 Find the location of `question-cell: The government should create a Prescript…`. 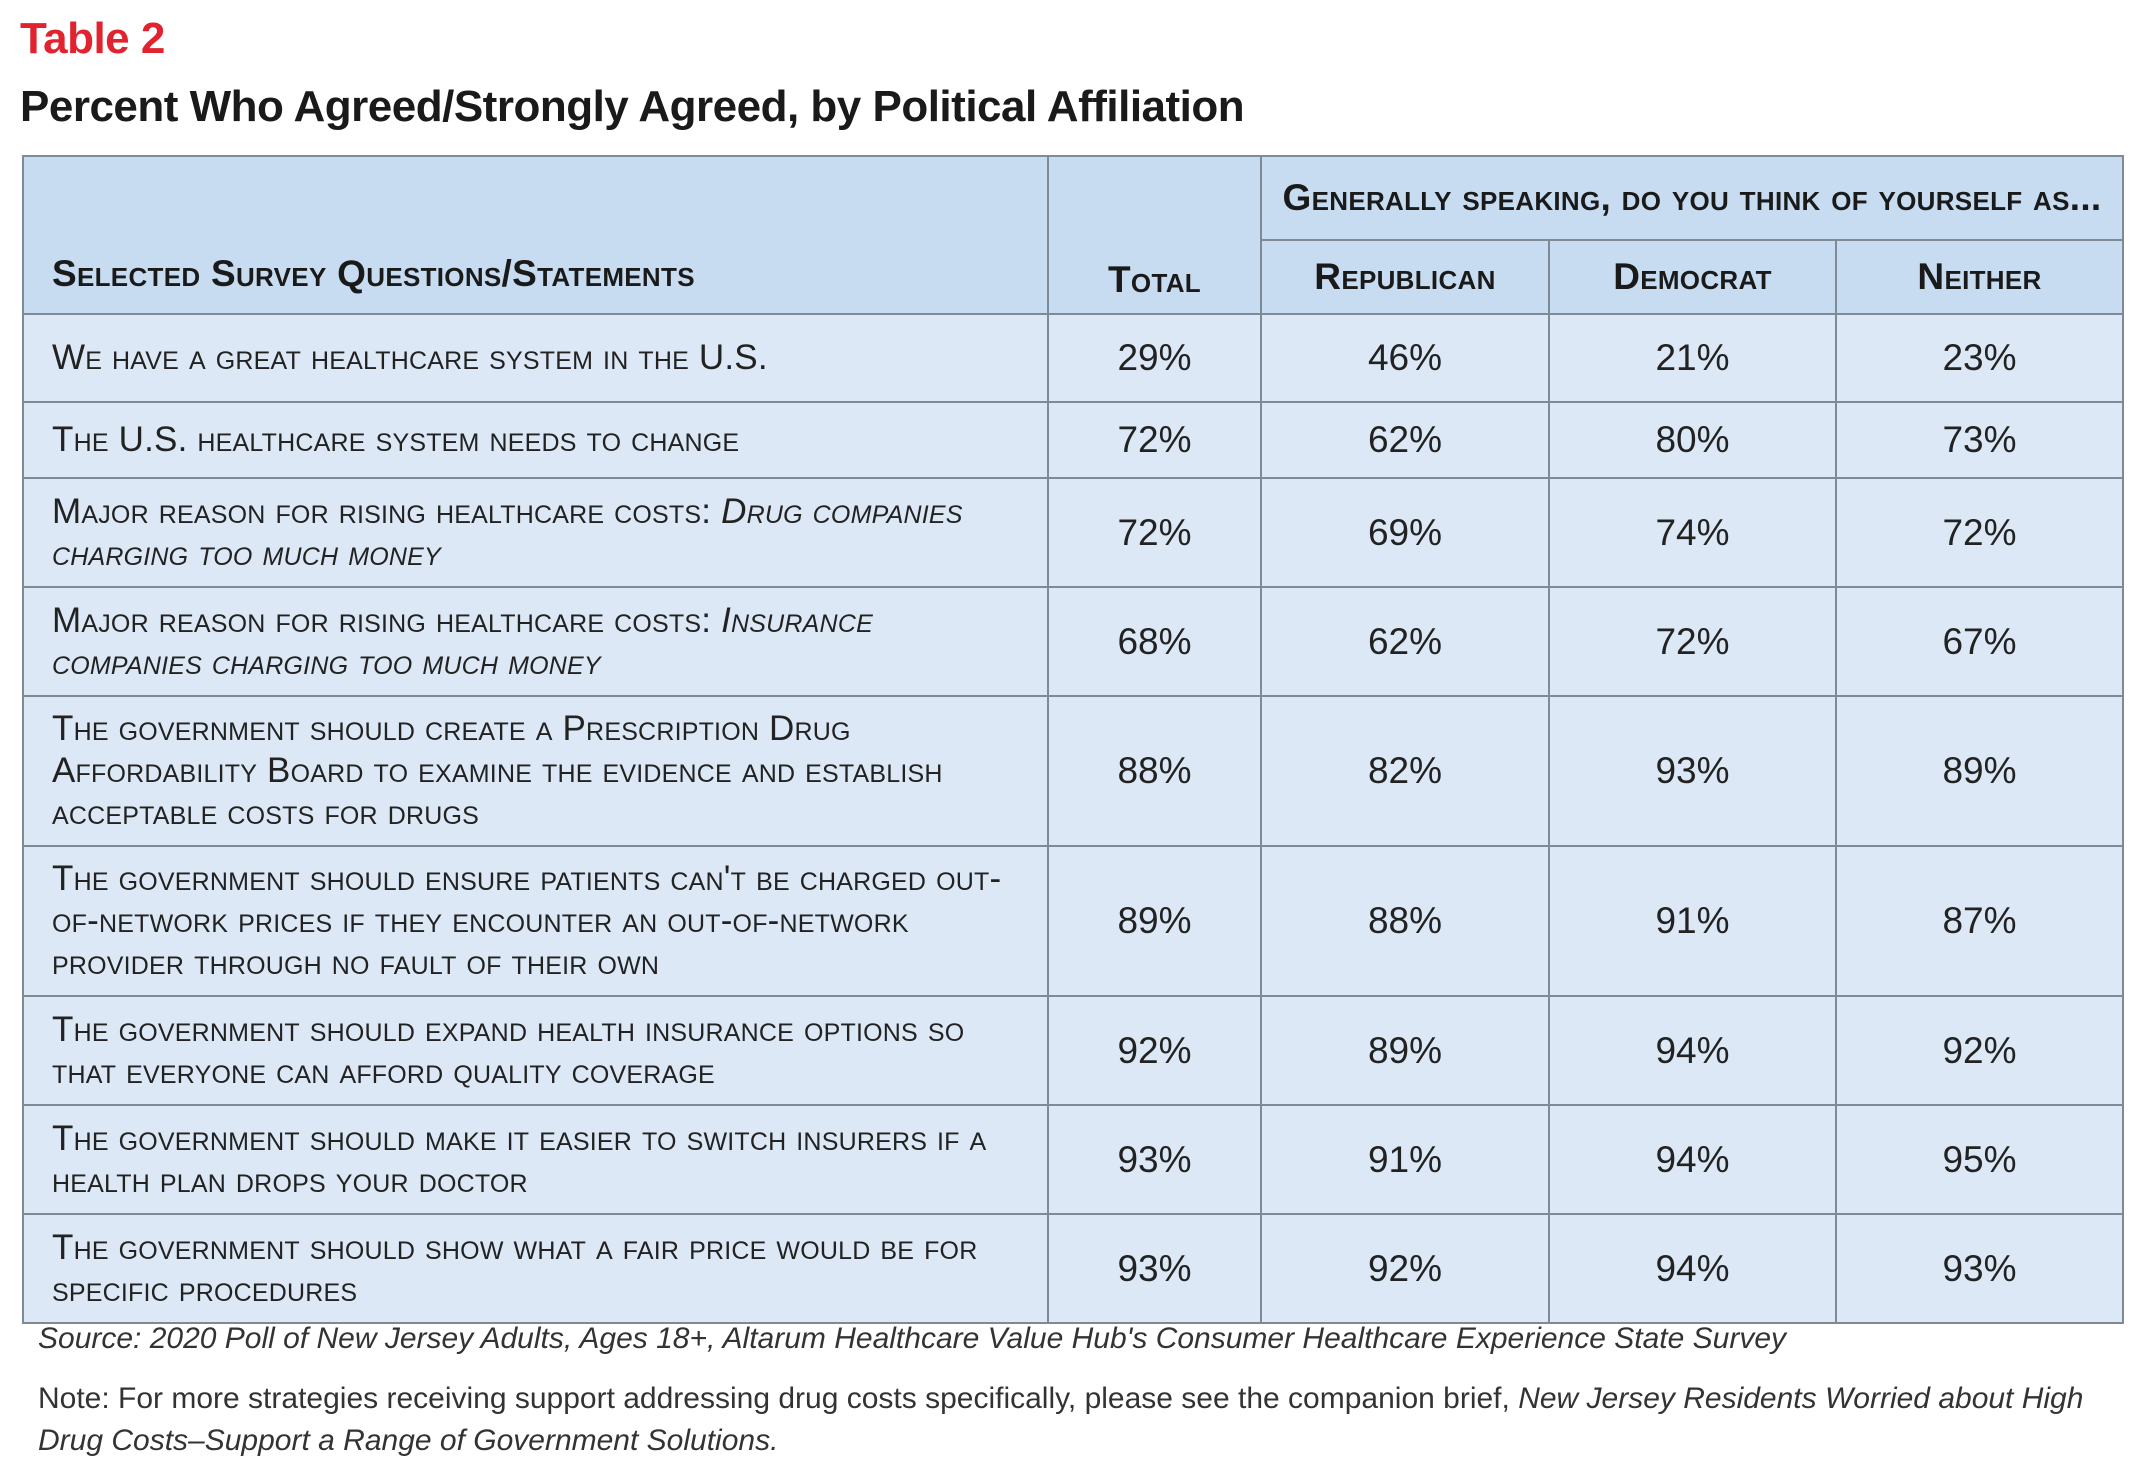

question-cell: The government should create a Prescript… is located at coordinates (535, 771).